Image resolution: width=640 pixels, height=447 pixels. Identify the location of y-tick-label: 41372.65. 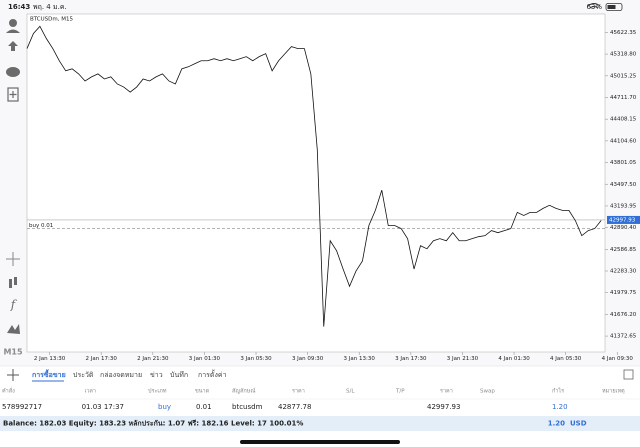
(623, 337).